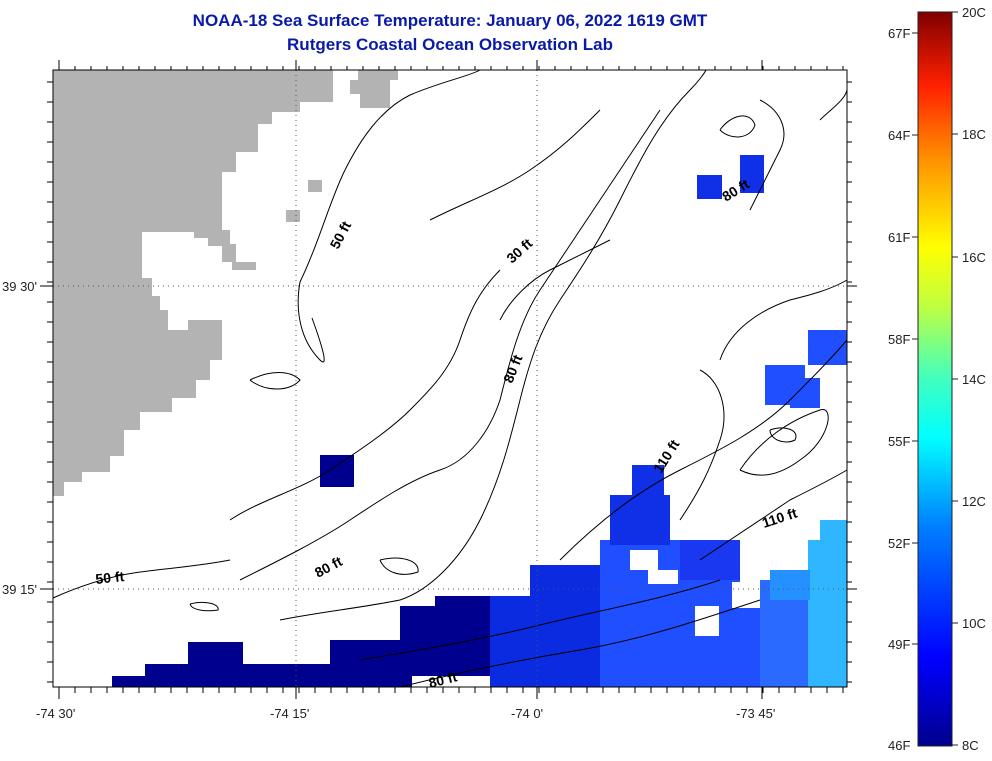 The image size is (992, 761). What do you see at coordinates (974, 257) in the screenshot?
I see `colorbar-c-label: 16C` at bounding box center [974, 257].